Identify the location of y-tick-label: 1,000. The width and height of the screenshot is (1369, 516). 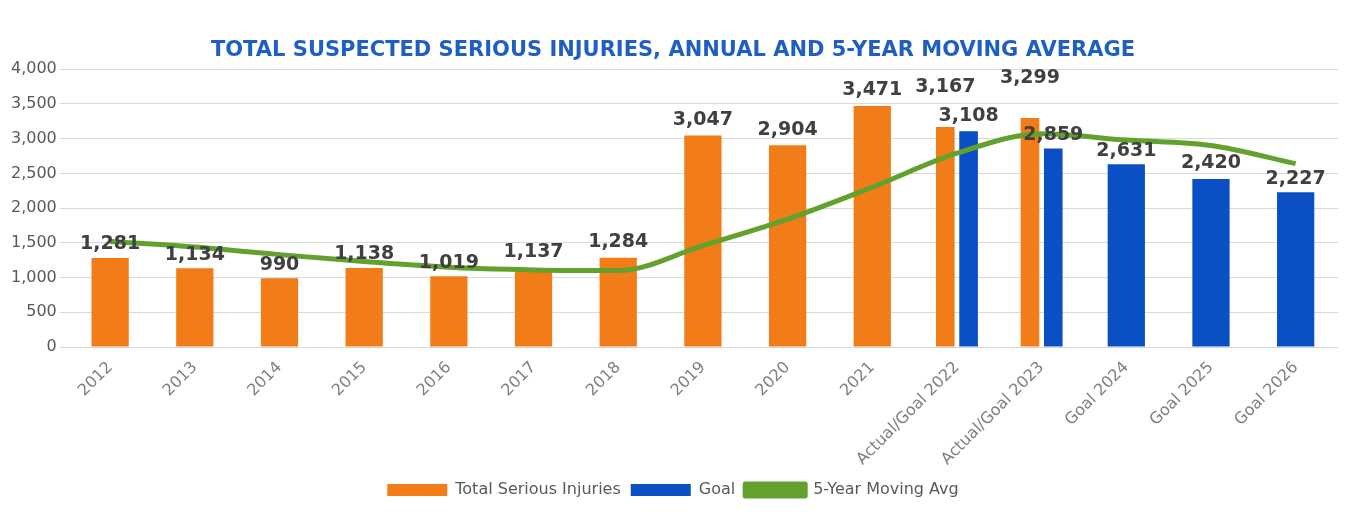
(33, 276).